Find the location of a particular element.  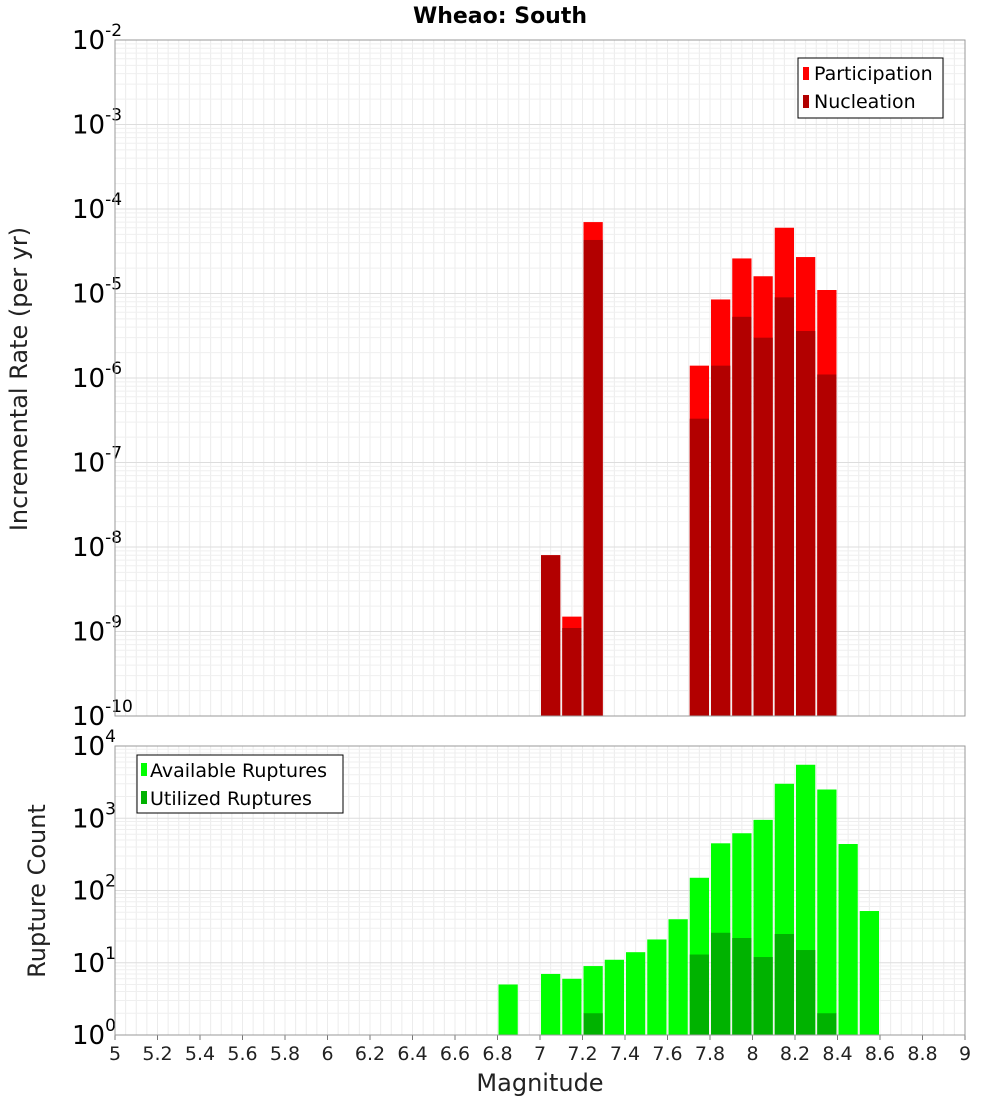

legend-label-participation: Participation is located at coordinates (873, 74).